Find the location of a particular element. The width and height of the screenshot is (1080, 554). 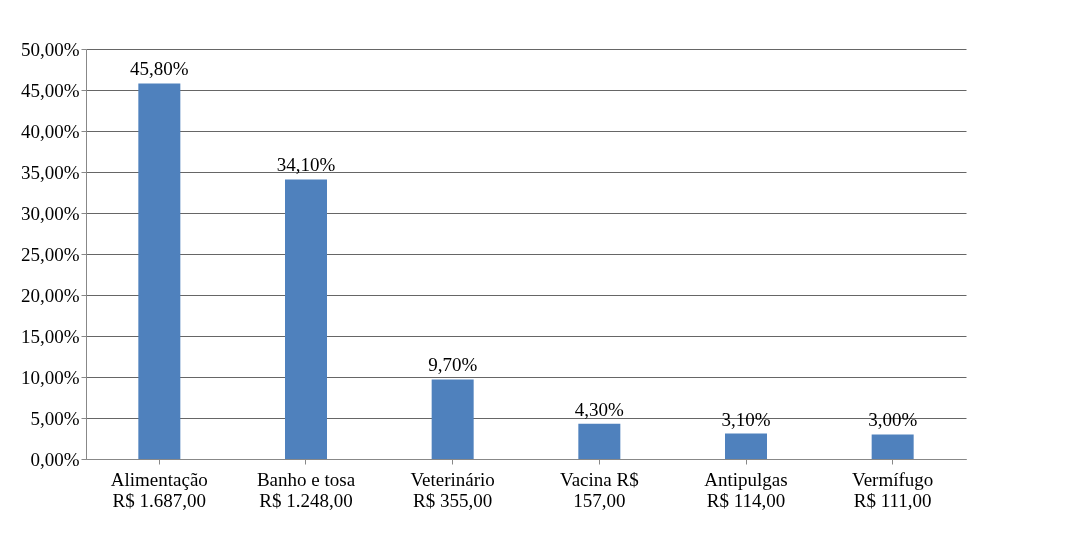

x-tick-label: Vacina R$ 157,00 is located at coordinates (599, 489).